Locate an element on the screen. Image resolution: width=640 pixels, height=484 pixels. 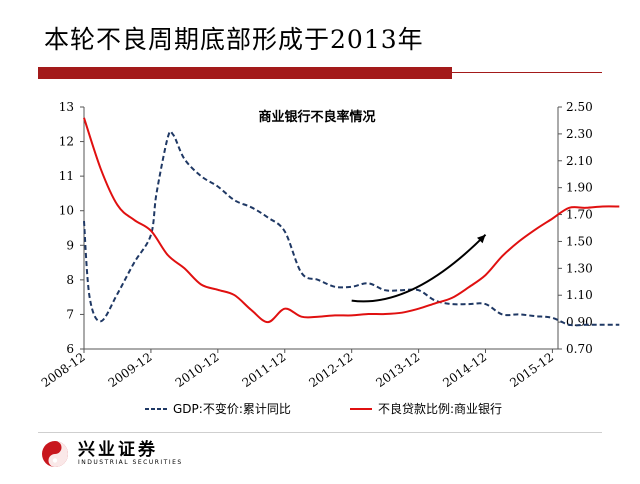
right-tick-label: 1.30 is located at coordinates (579, 268).